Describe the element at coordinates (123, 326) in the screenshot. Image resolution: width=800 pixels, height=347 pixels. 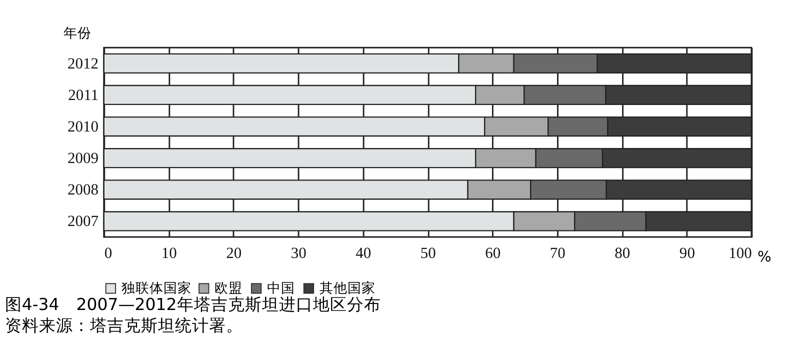
I see `text: 资料来源：塔吉克斯坦统计署。` at that location.